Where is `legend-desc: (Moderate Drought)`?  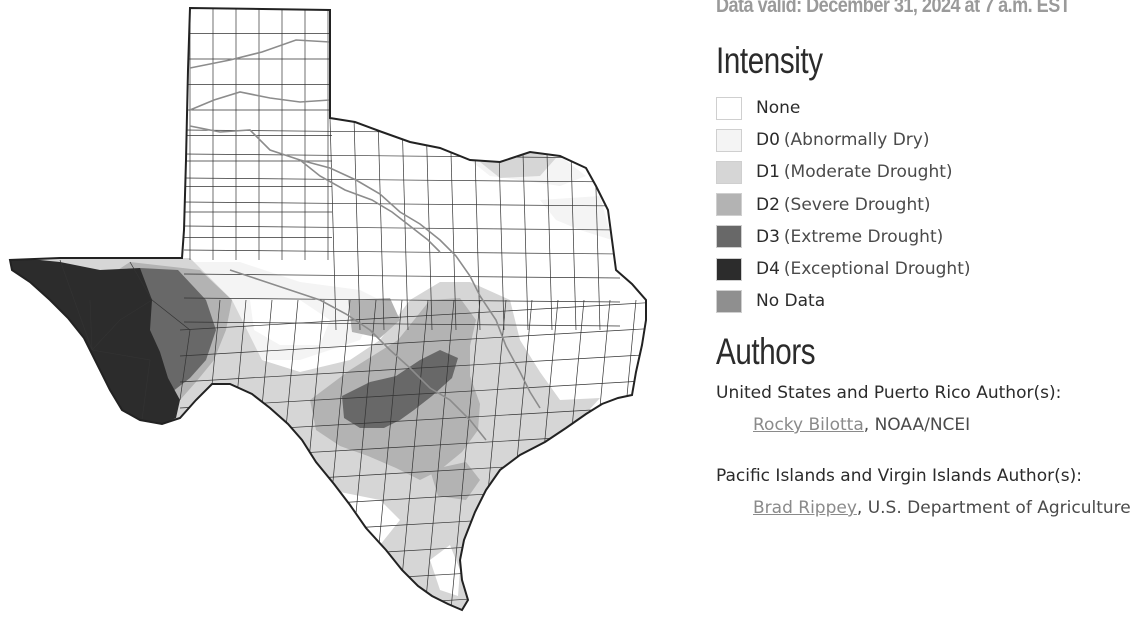 legend-desc: (Moderate Drought) is located at coordinates (868, 172).